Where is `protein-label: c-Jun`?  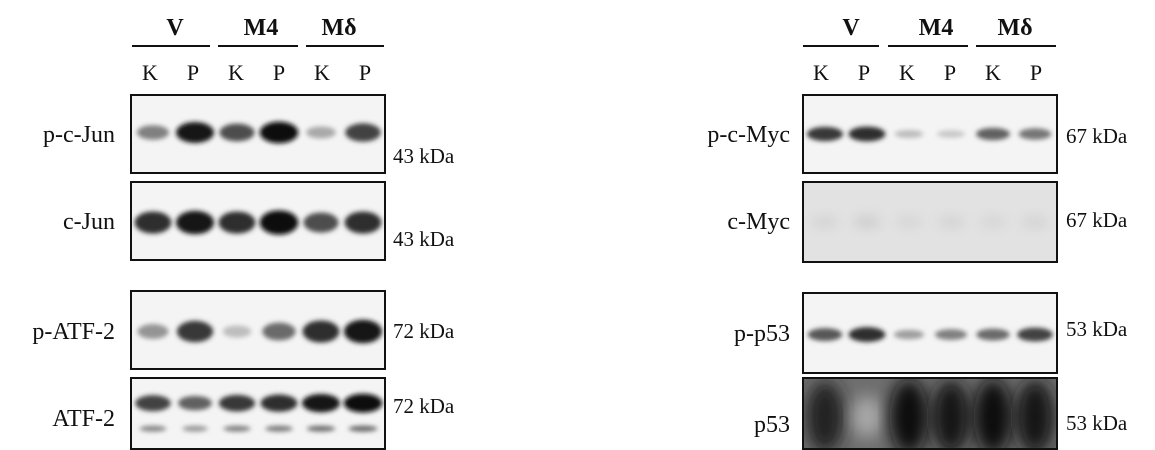
protein-label: c-Jun is located at coordinates (57, 222).